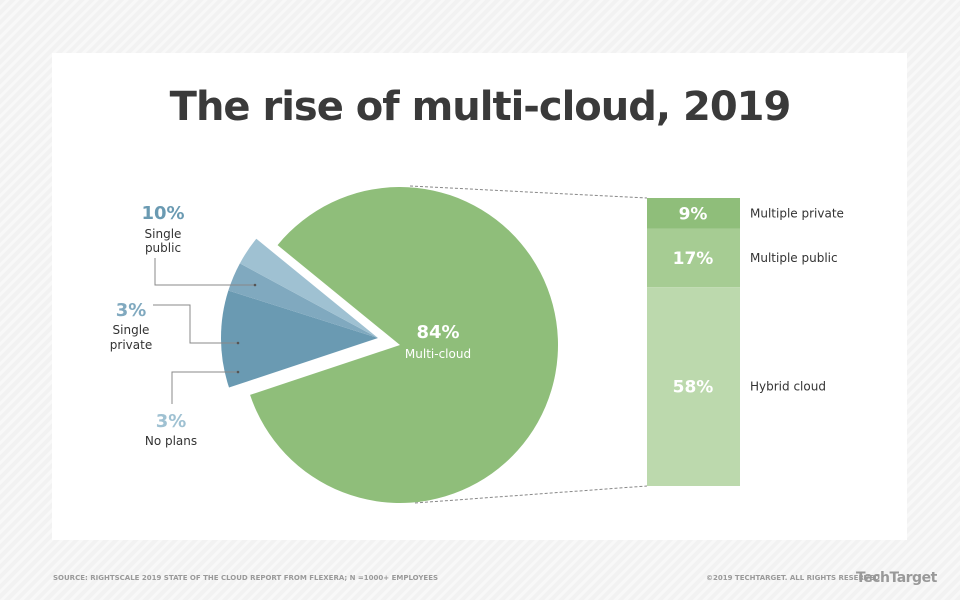  What do you see at coordinates (480, 107) in the screenshot?
I see `chart-title: The rise of multi-cloud, 2019` at bounding box center [480, 107].